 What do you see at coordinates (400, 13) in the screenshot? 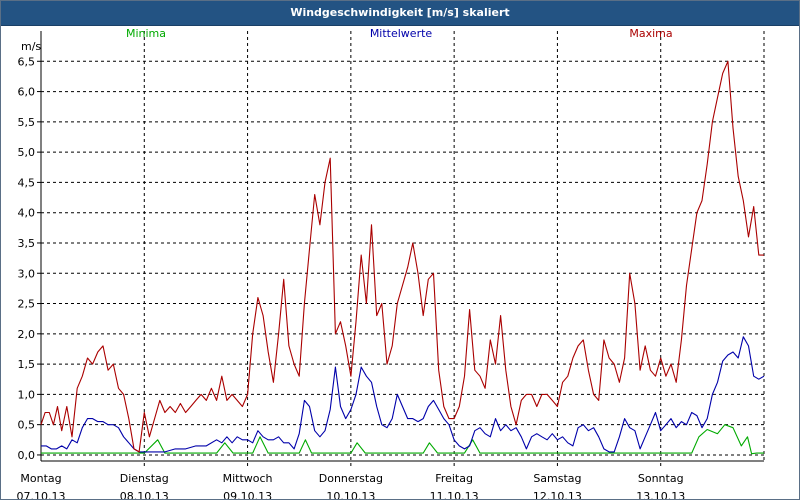
I see `window-title: Windgeschwindigkeit [m/s] skaliert` at bounding box center [400, 13].